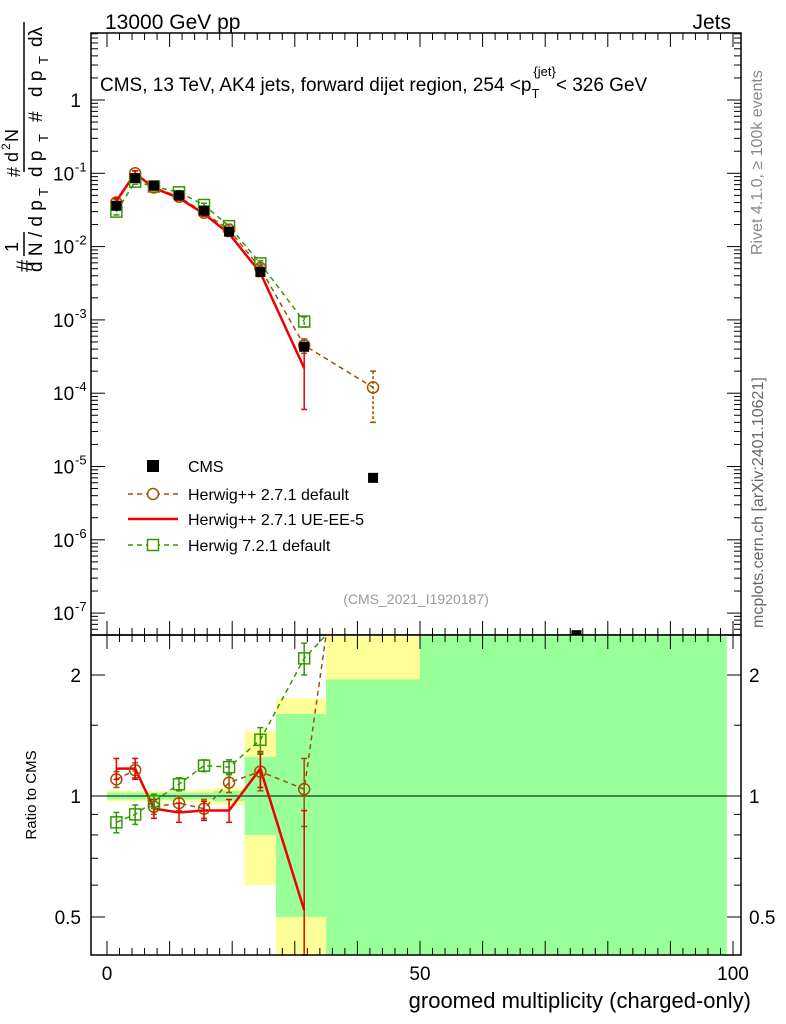 This screenshot has width=786, height=1024. I want to click on legend-marker-cms, so click(153, 466).